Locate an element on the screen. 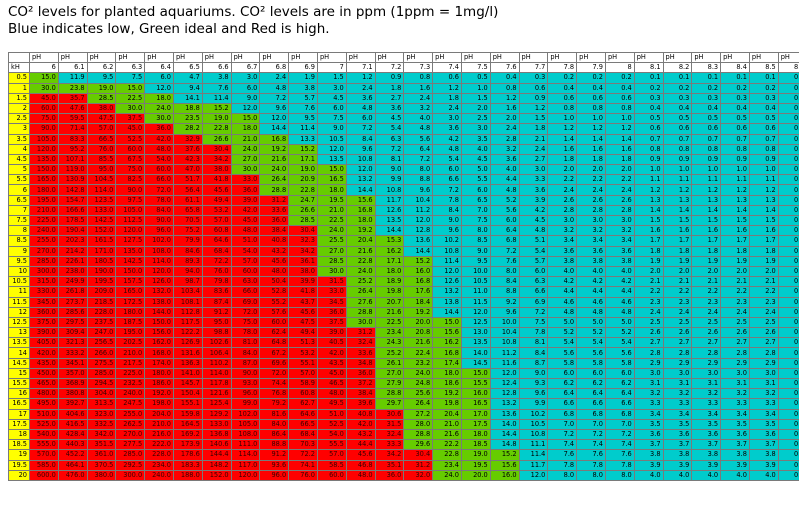 The width and height of the screenshot is (799, 517). co2-cell: 17.6 is located at coordinates (418, 292).